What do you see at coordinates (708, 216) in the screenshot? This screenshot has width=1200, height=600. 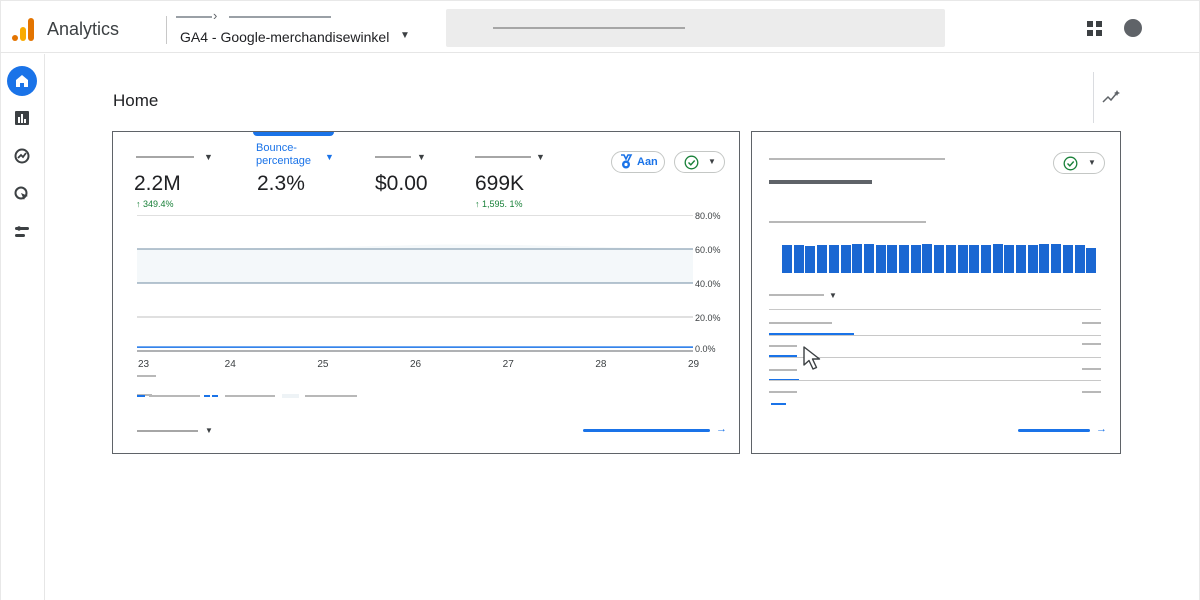 I see `y-tick-label: 80.0%` at bounding box center [708, 216].